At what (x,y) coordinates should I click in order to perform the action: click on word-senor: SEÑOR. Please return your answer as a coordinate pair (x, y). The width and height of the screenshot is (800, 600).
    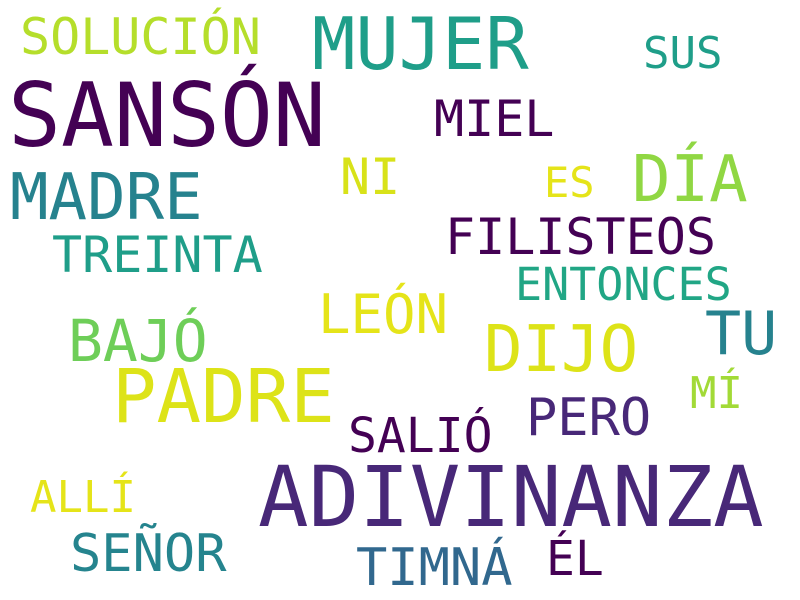
    Looking at the image, I should click on (148, 554).